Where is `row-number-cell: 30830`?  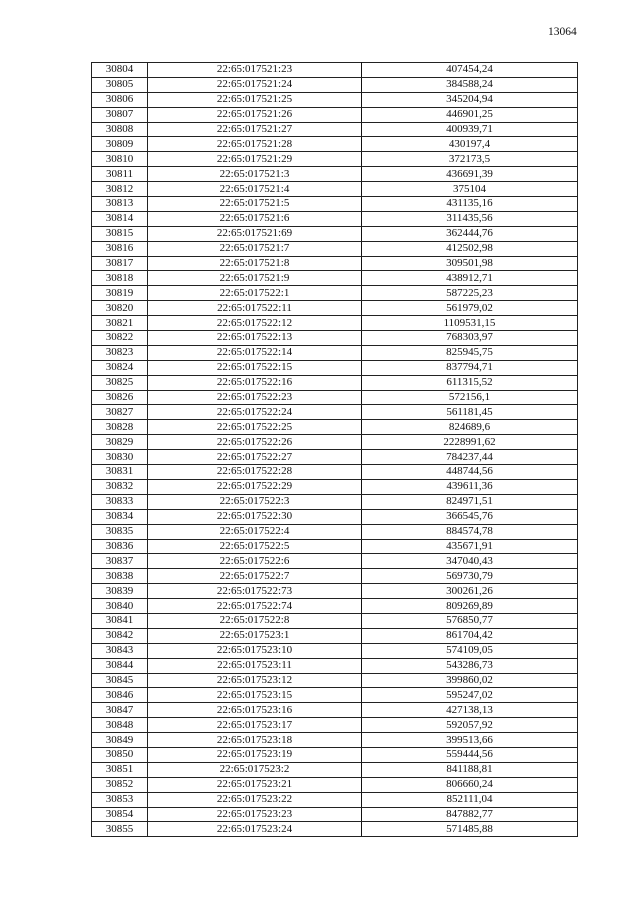 row-number-cell: 30830 is located at coordinates (119, 457).